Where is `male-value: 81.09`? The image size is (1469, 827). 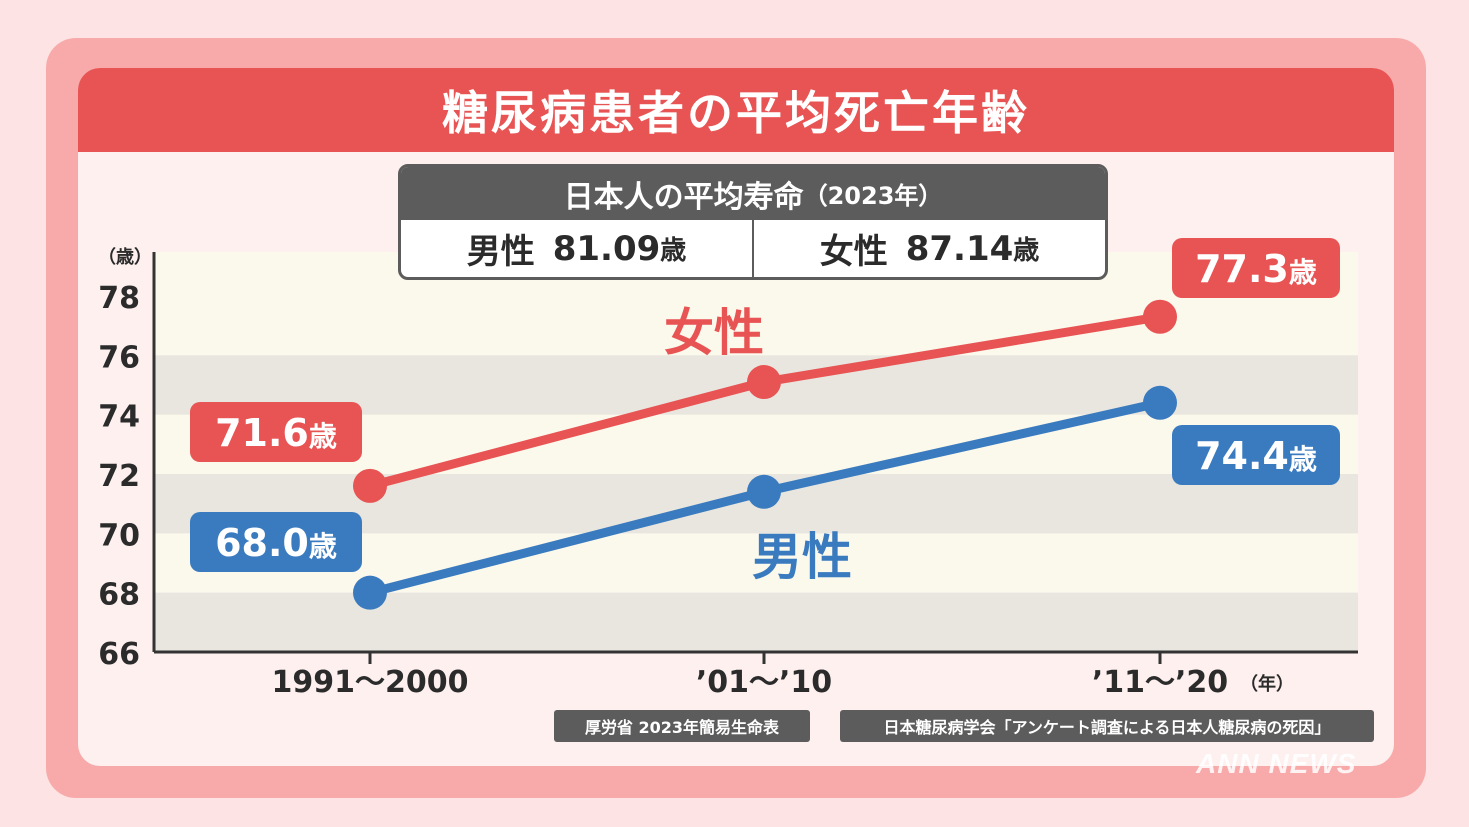 male-value: 81.09 is located at coordinates (606, 248).